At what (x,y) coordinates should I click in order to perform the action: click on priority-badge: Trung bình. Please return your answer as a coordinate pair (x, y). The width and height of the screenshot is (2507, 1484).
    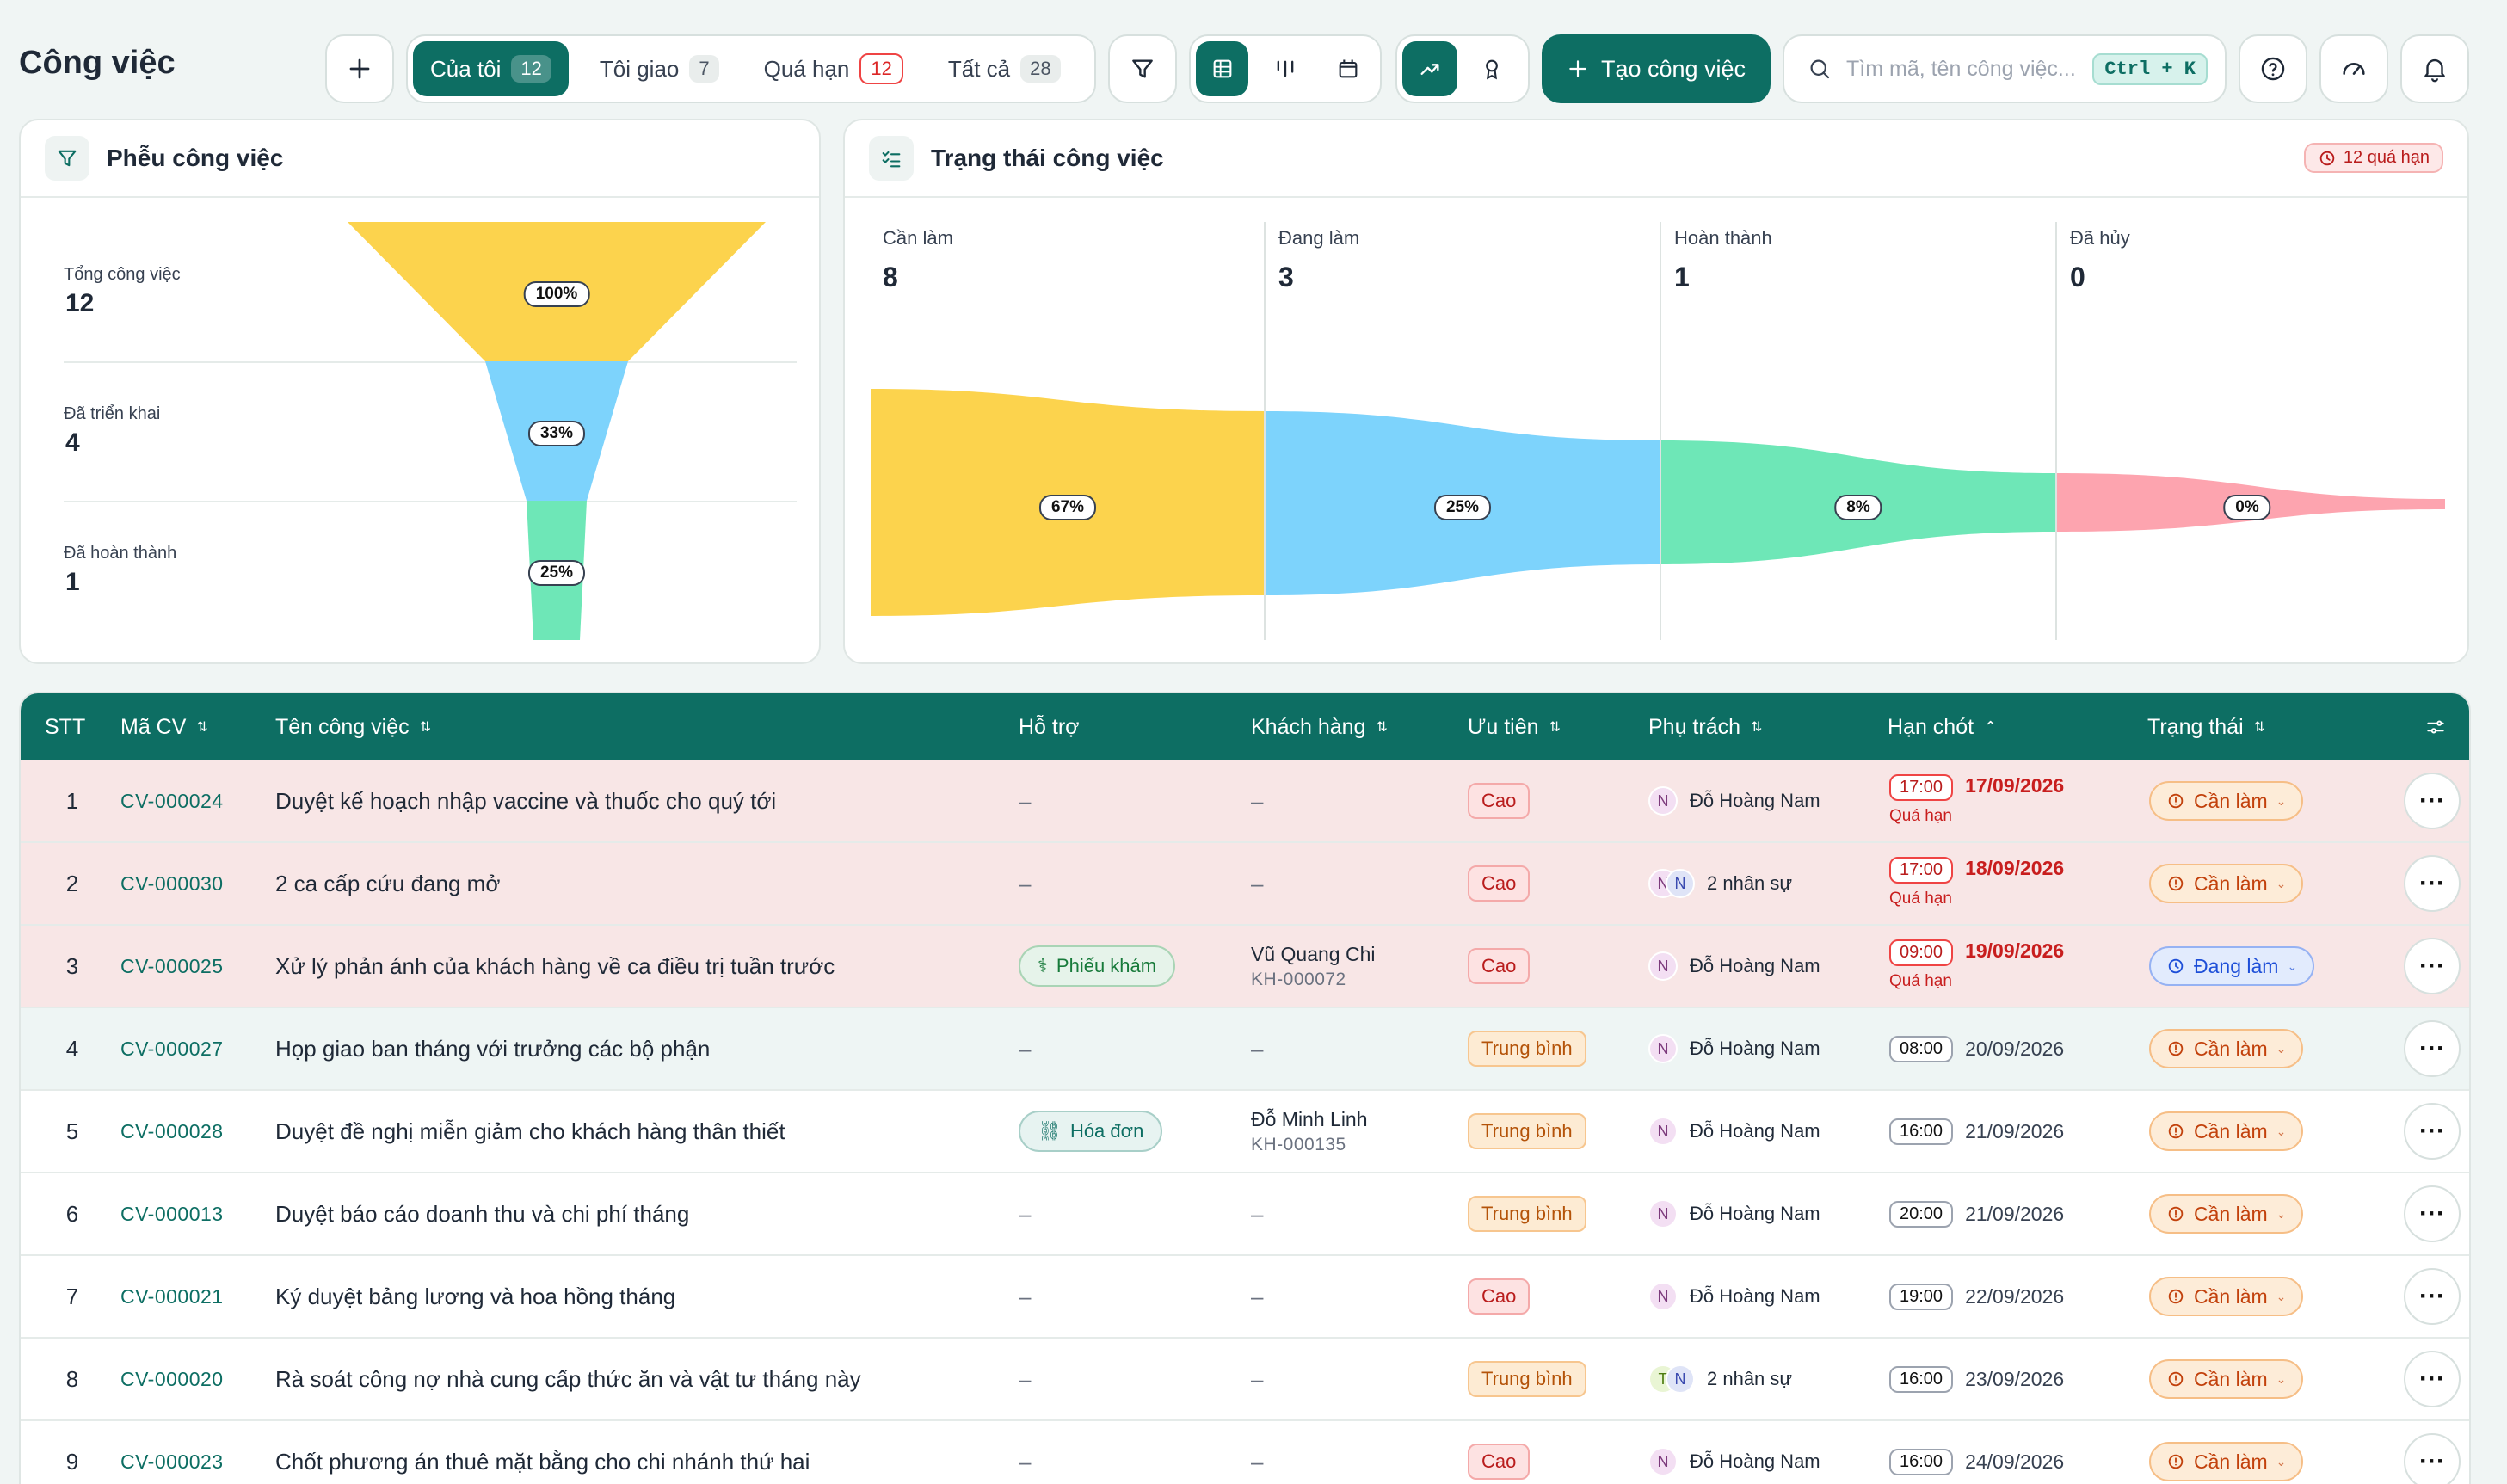
    Looking at the image, I should click on (1527, 1049).